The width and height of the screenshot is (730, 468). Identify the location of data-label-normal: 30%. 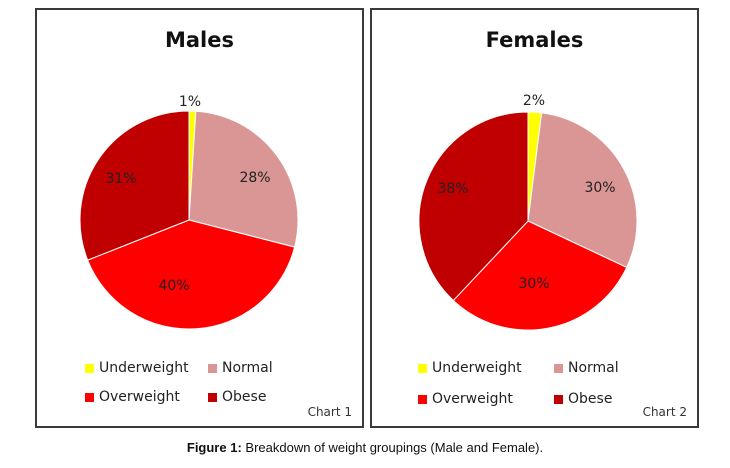
(599, 188).